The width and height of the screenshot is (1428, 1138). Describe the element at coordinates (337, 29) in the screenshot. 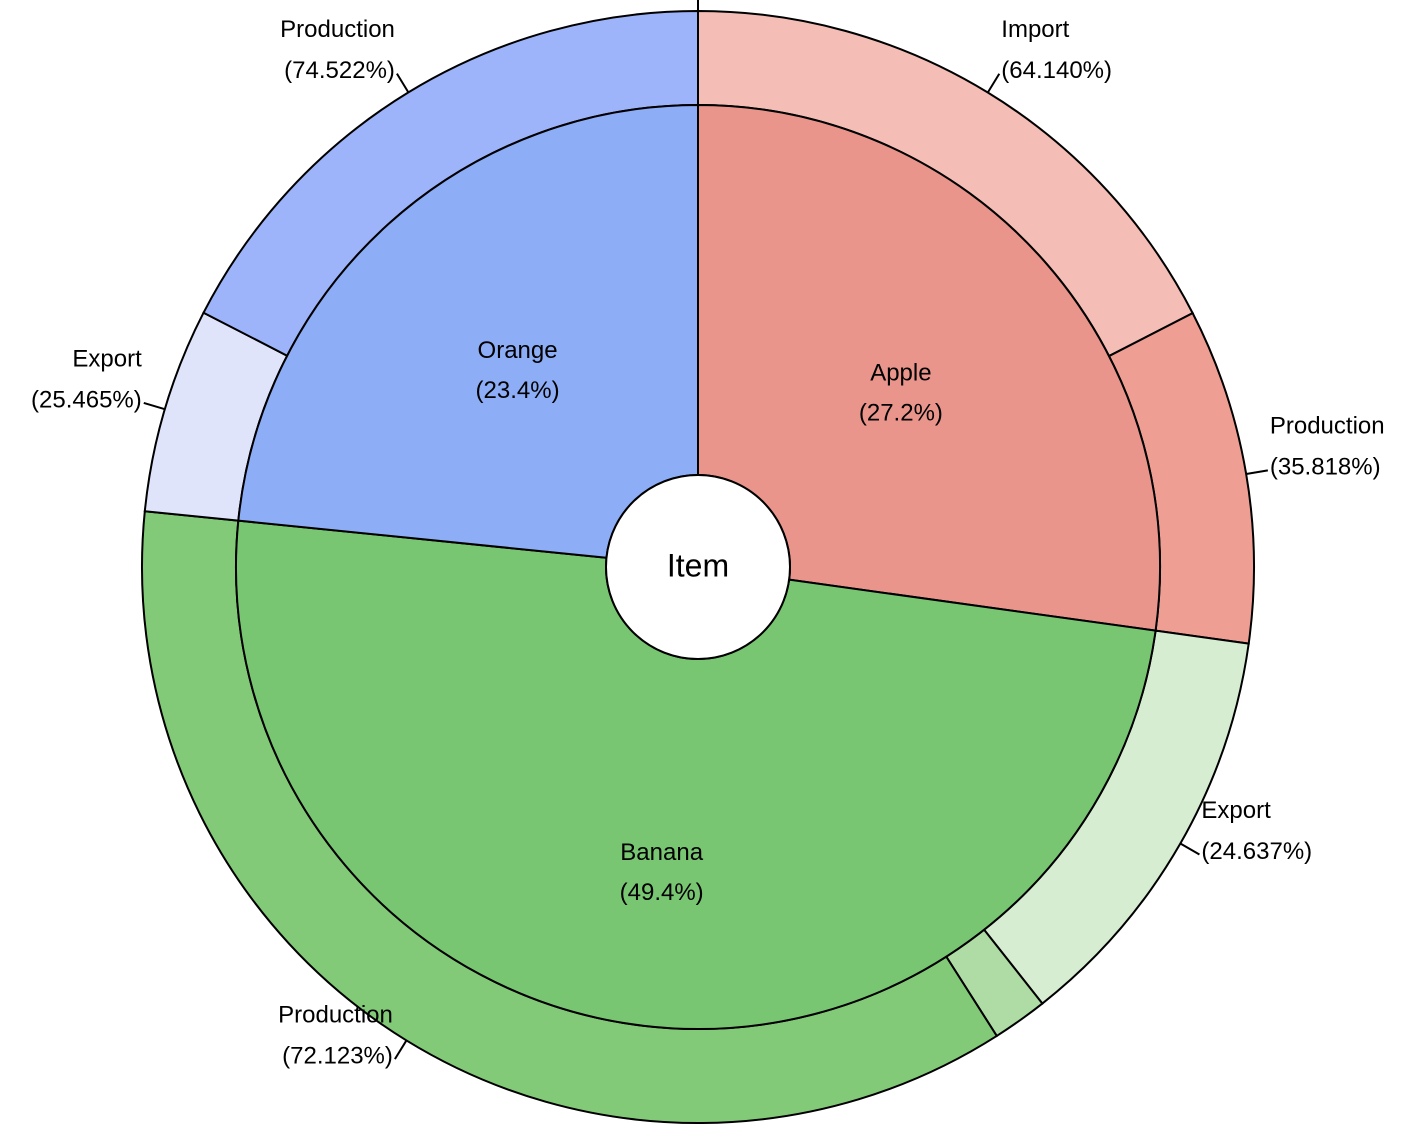

I see `outer-label-orange-production: Production` at that location.